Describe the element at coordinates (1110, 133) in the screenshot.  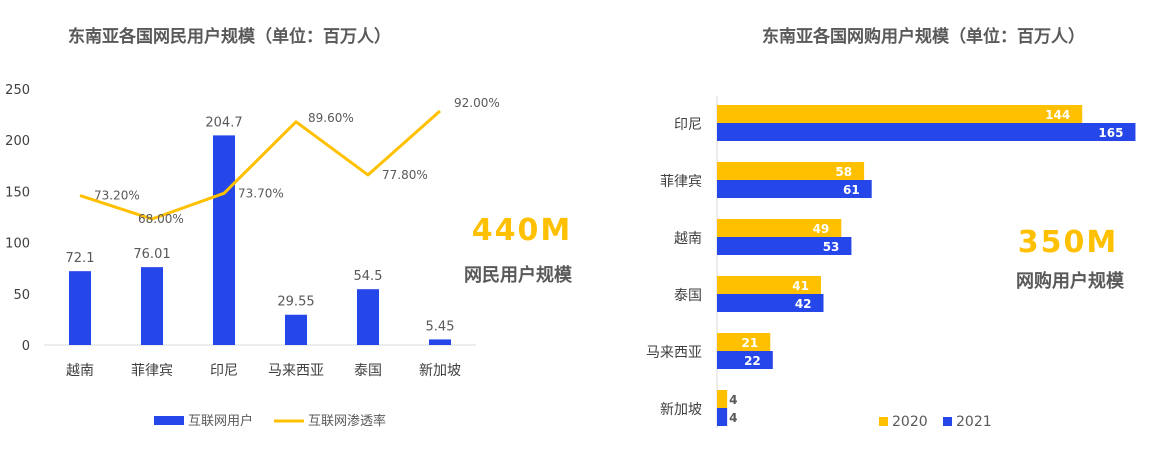
I see `bar-2021-value: 165` at that location.